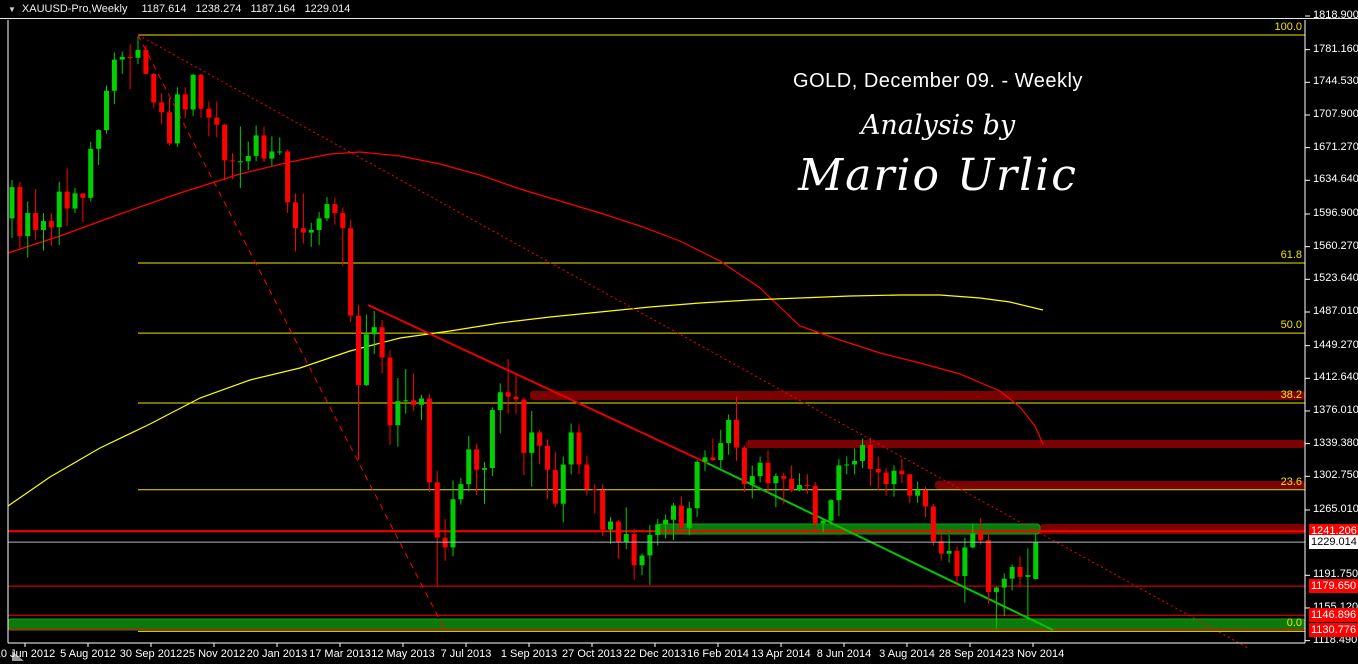  What do you see at coordinates (1291, 255) in the screenshot?
I see `fib-level-label: 61.8` at bounding box center [1291, 255].